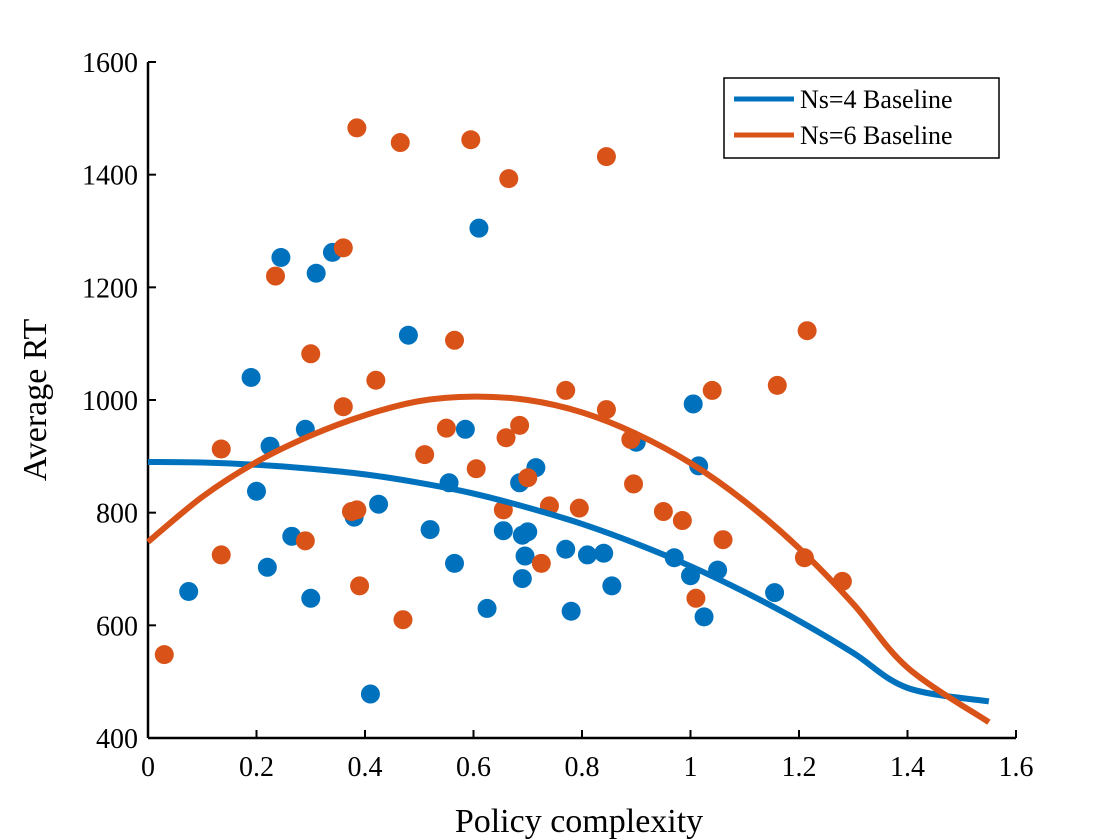 This screenshot has width=1120, height=840. What do you see at coordinates (876, 99) in the screenshot?
I see `legend-label-ns4: Ns=4 Baseline` at bounding box center [876, 99].